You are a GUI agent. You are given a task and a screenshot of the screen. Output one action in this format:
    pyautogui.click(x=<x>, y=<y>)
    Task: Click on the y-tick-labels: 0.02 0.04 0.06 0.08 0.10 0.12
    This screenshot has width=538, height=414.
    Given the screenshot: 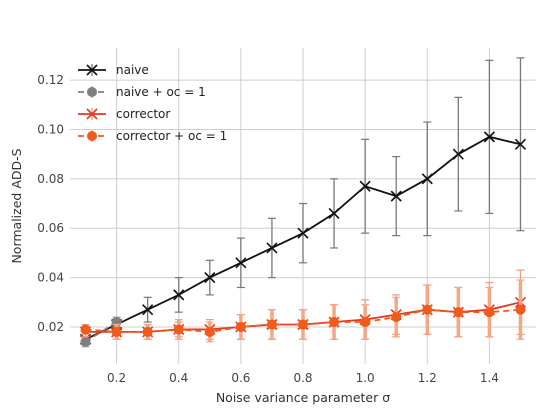 What is the action you would take?
    pyautogui.click(x=50, y=203)
    